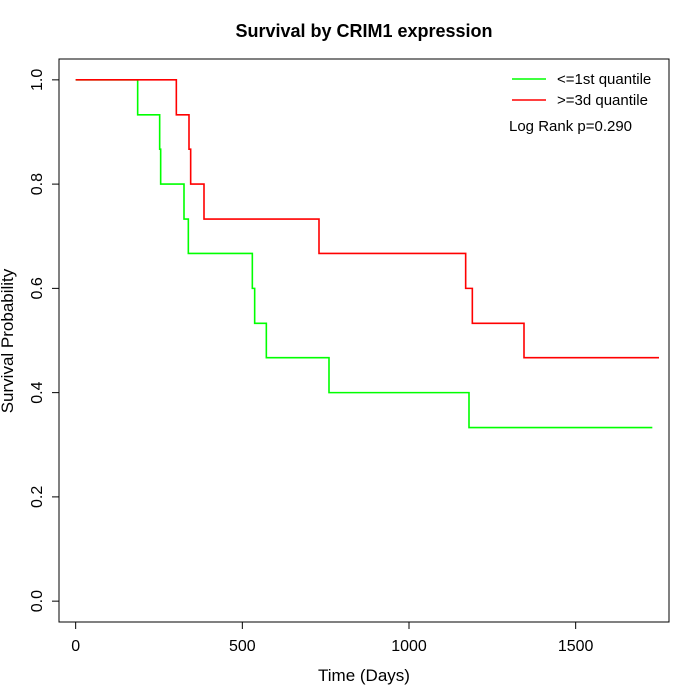 This screenshot has width=700, height=700. Describe the element at coordinates (409, 646) in the screenshot. I see `x-tick-label: 1000` at that location.